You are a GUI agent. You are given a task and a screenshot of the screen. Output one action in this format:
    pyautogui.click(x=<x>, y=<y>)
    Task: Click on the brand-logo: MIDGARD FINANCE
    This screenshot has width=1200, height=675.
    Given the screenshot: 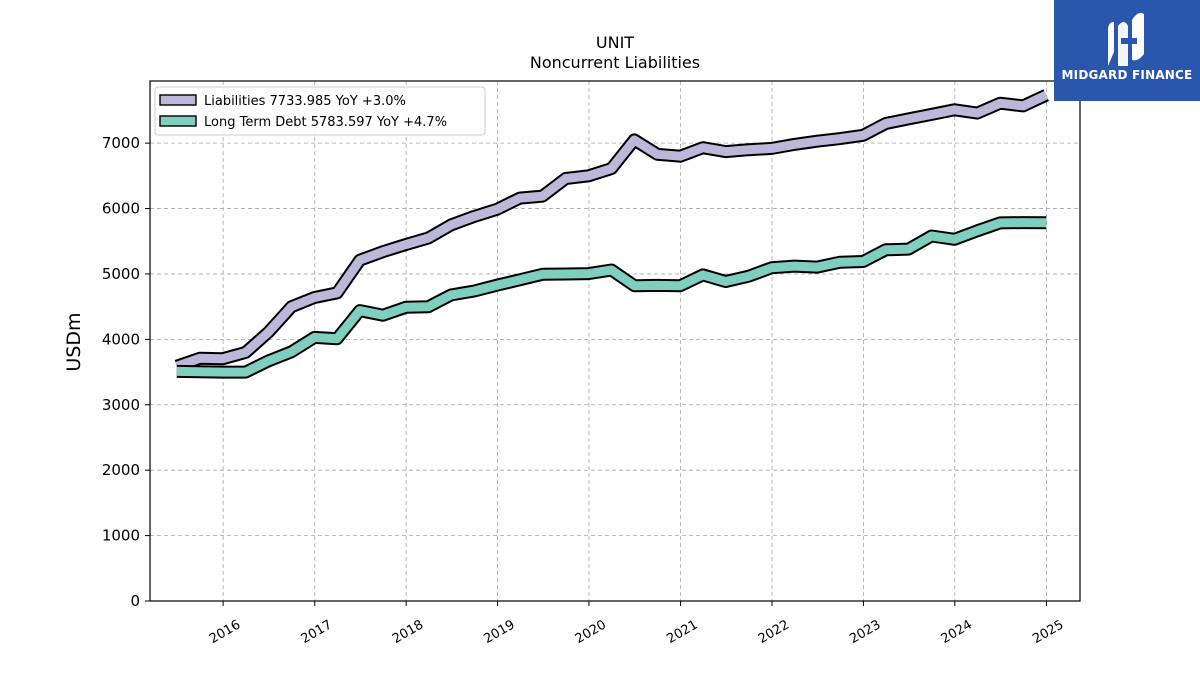 What is the action you would take?
    pyautogui.click(x=1127, y=50)
    